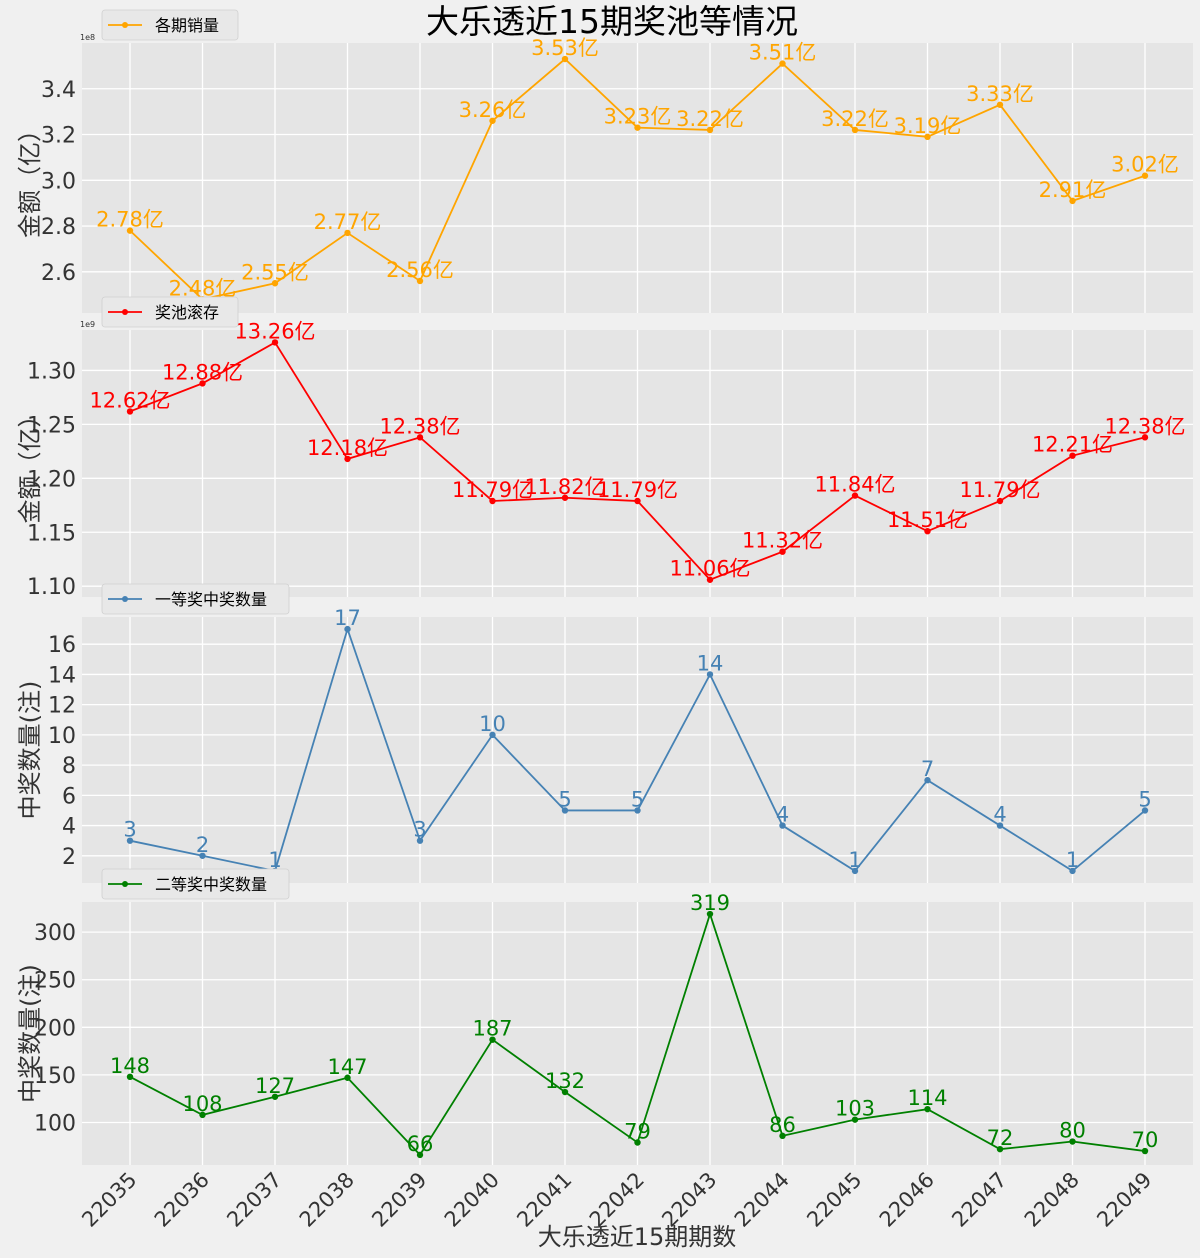 This screenshot has height=1258, width=1200. I want to click on panel-3-data-label: 14, so click(710, 663).